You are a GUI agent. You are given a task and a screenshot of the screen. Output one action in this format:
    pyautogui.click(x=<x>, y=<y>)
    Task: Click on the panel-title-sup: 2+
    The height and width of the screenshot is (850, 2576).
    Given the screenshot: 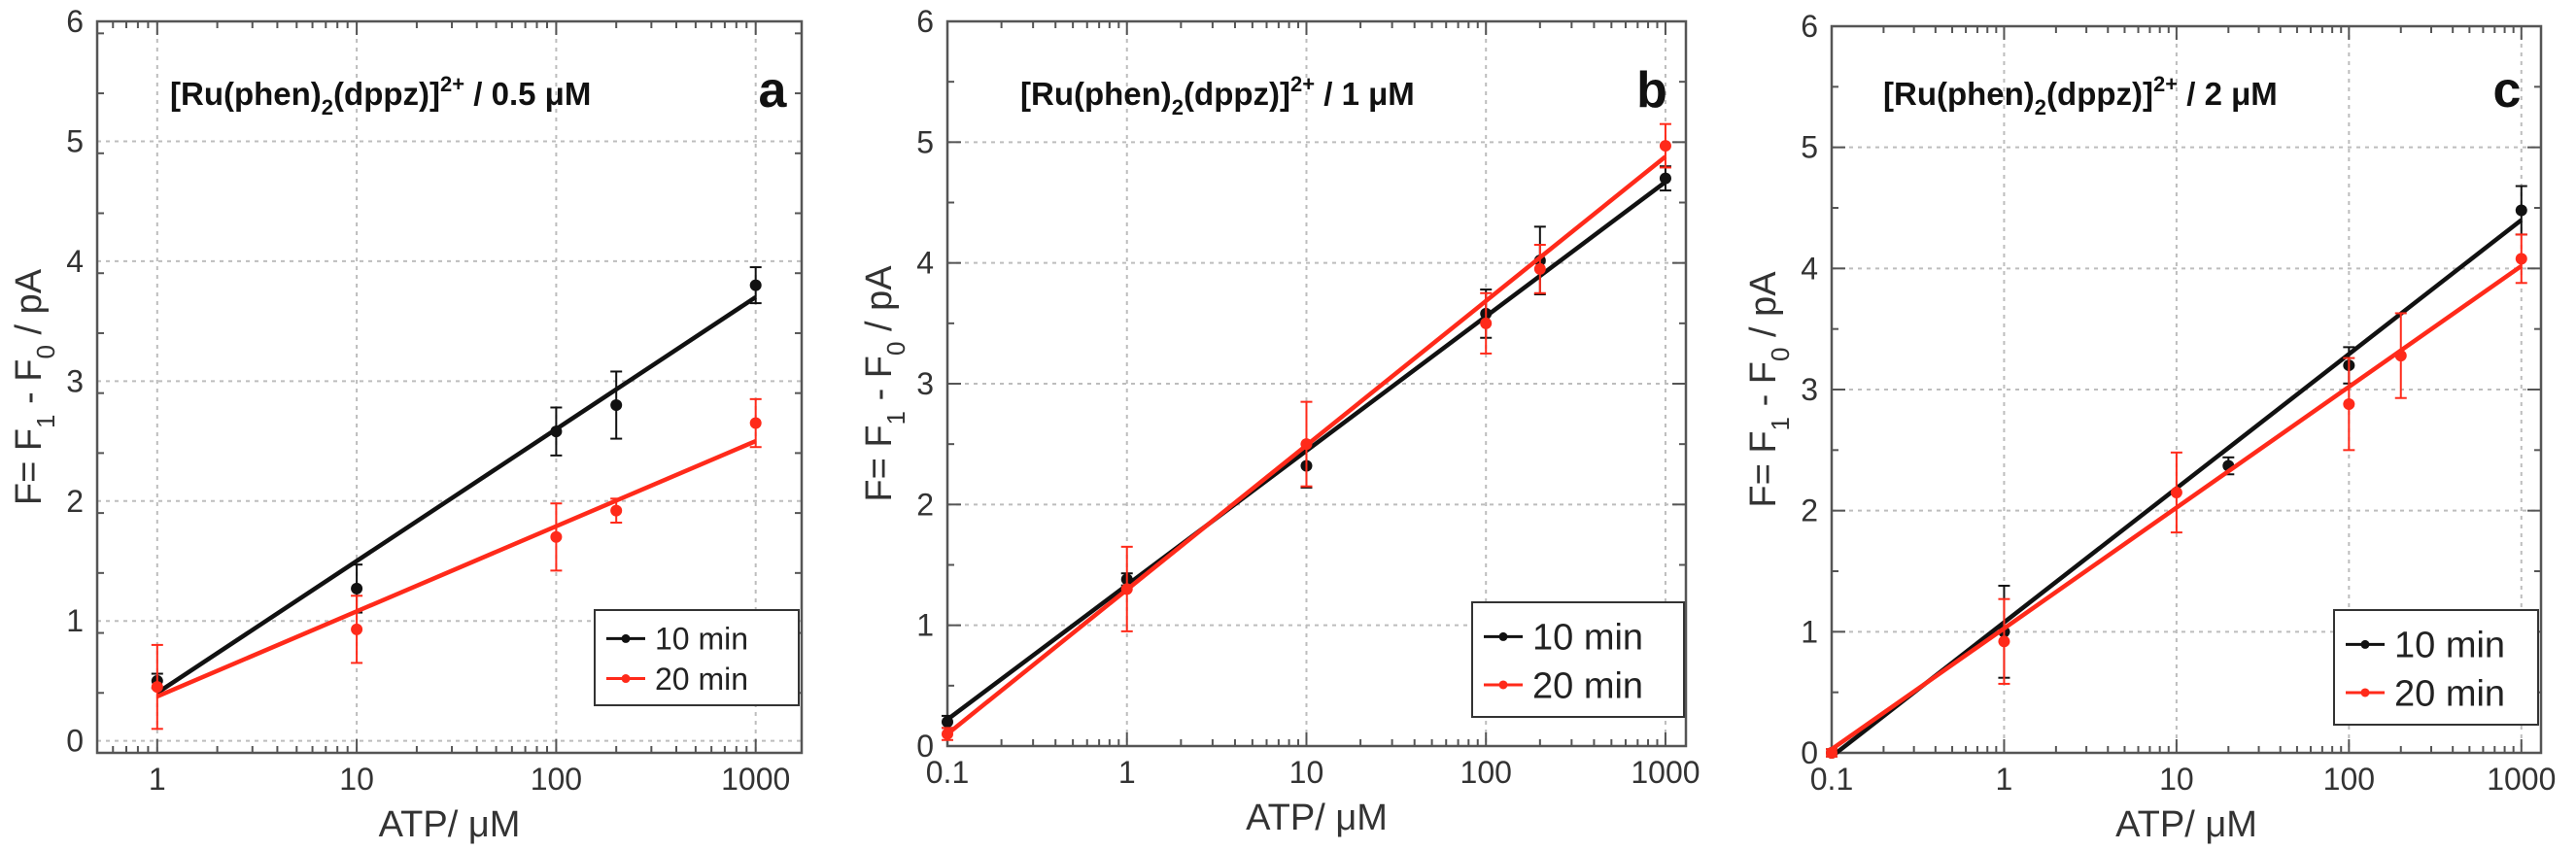 What is the action you would take?
    pyautogui.click(x=452, y=84)
    